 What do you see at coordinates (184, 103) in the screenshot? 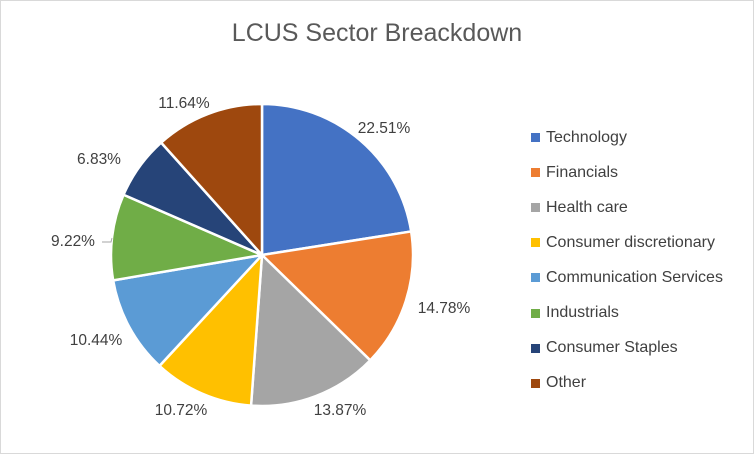
I see `data-label-other: 11.64%` at bounding box center [184, 103].